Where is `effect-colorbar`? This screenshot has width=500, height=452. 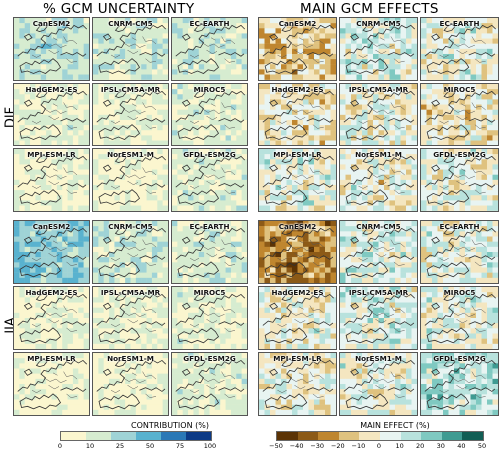
effect-colorbar is located at coordinates (380, 436).